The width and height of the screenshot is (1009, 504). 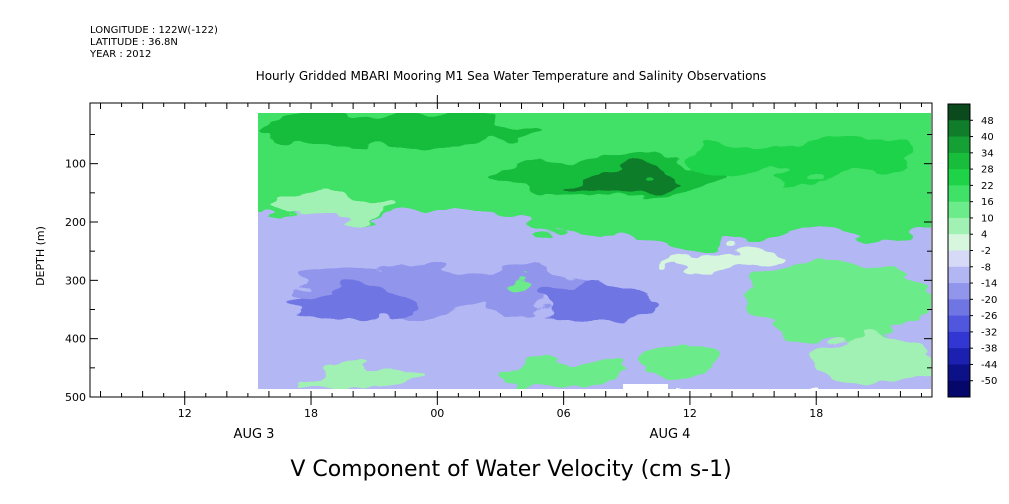 What do you see at coordinates (254, 434) in the screenshot?
I see `x-date-label: AUG 3` at bounding box center [254, 434].